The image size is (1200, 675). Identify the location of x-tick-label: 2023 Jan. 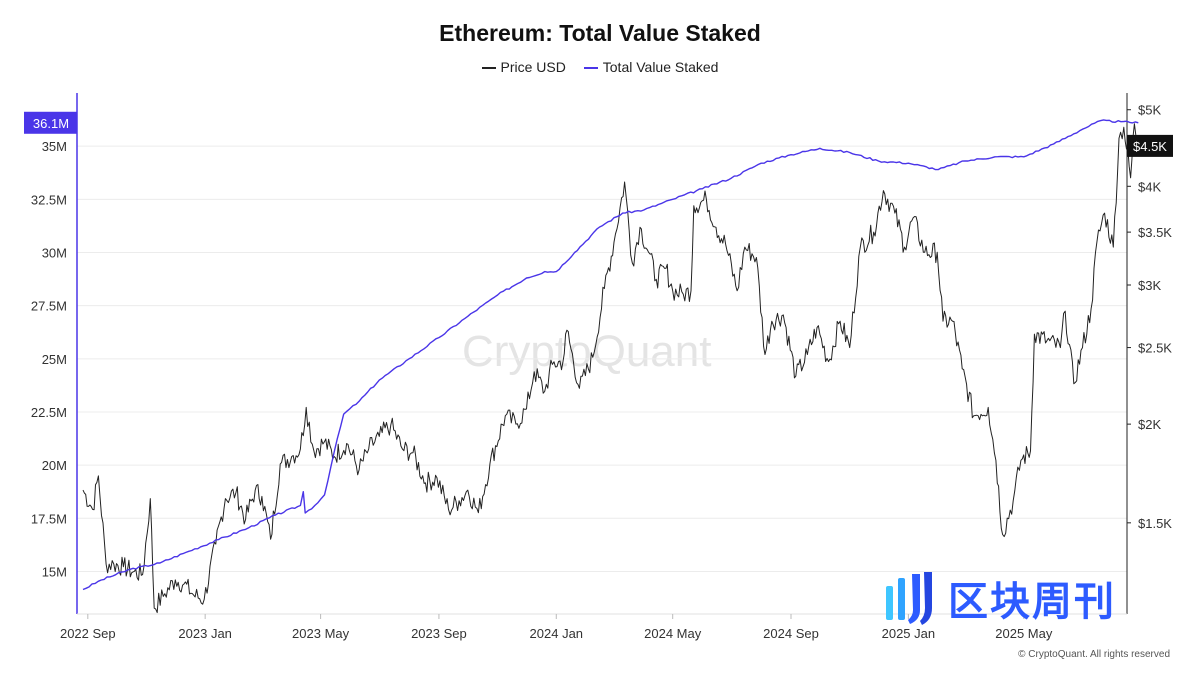
(205, 633).